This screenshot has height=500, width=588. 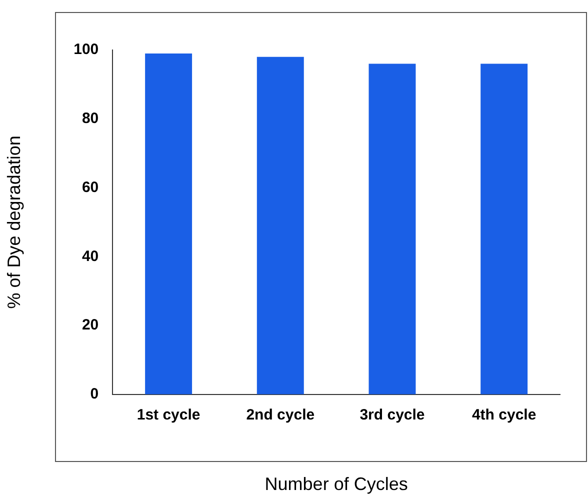 What do you see at coordinates (168, 415) in the screenshot?
I see `x-tick-label: 1st cycle` at bounding box center [168, 415].